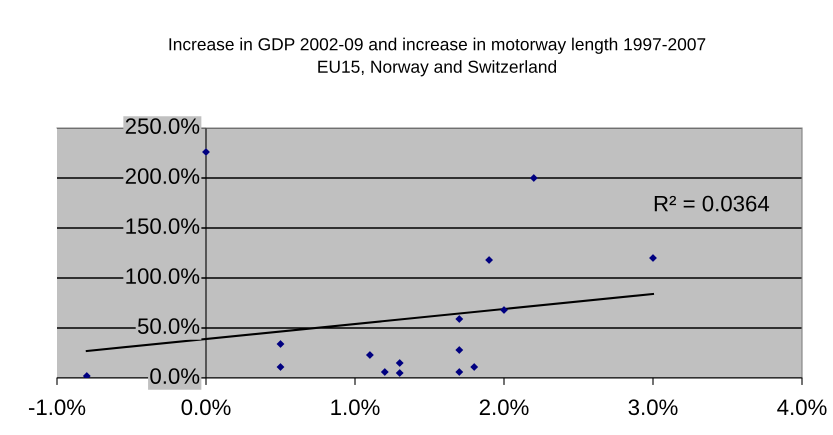 The height and width of the screenshot is (435, 833). I want to click on y-tick-label: 150.0%, so click(163, 226).